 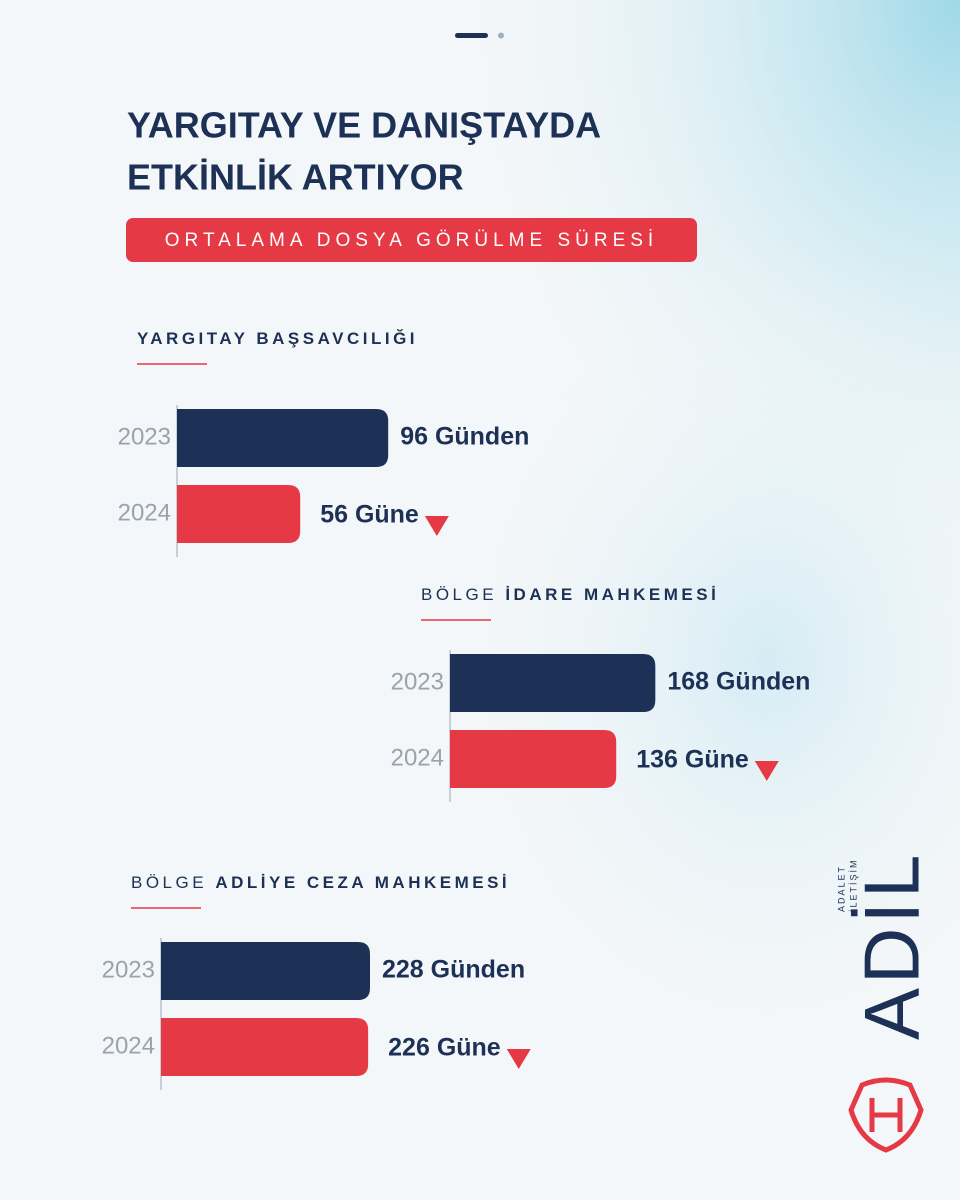 I want to click on chart-title: BÖLGE İDARE MAHKEMESİ, so click(x=570, y=594).